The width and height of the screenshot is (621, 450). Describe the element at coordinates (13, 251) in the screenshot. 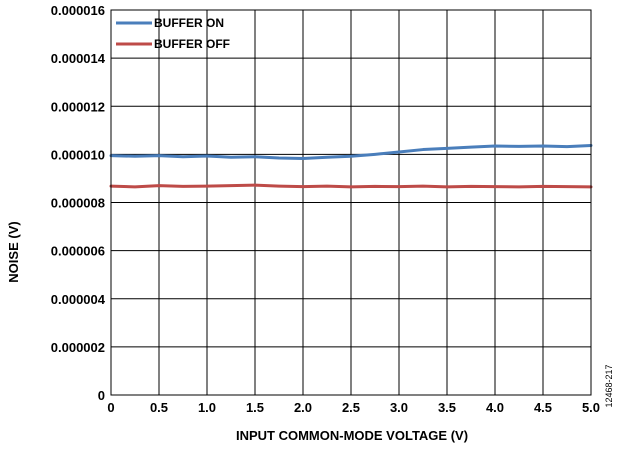

I see `y-axis-label: NOISE (V)` at that location.